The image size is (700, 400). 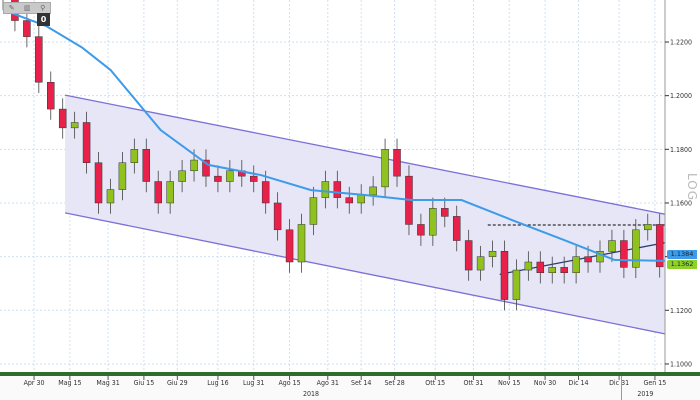 What do you see at coordinates (645, 394) in the screenshot?
I see `year-label: 2019` at bounding box center [645, 394].